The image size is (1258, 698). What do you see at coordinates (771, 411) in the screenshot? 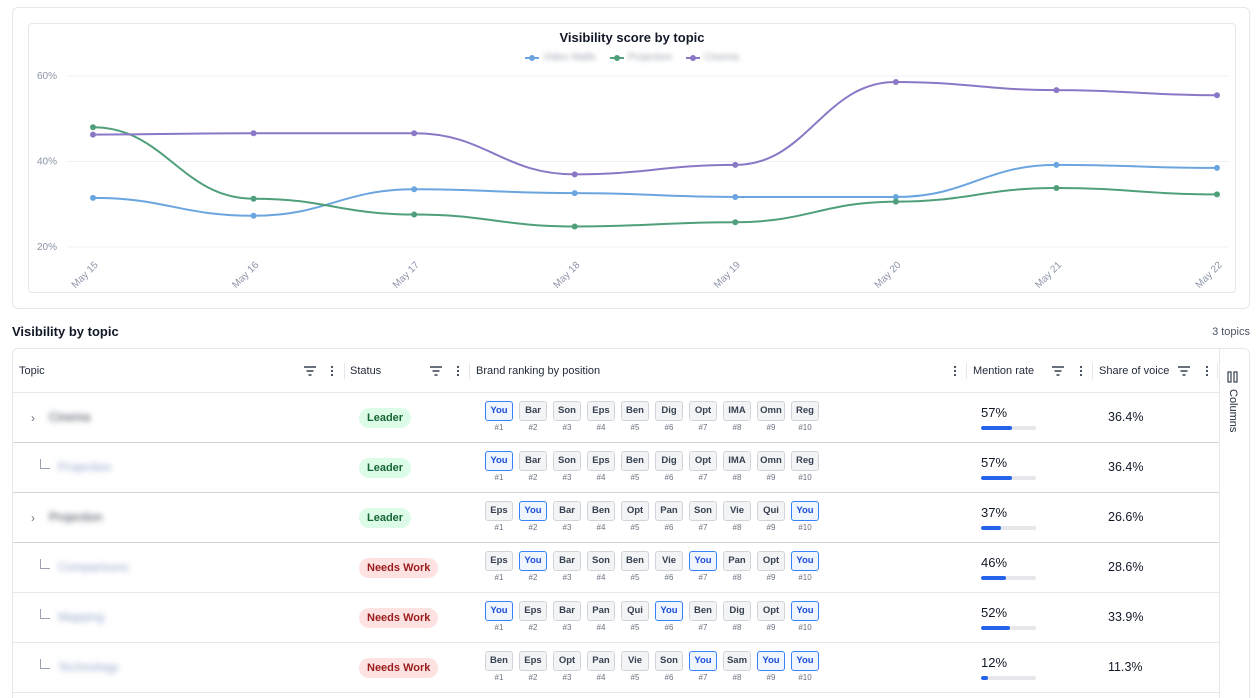
I see `brand-chip: Omn` at bounding box center [771, 411].